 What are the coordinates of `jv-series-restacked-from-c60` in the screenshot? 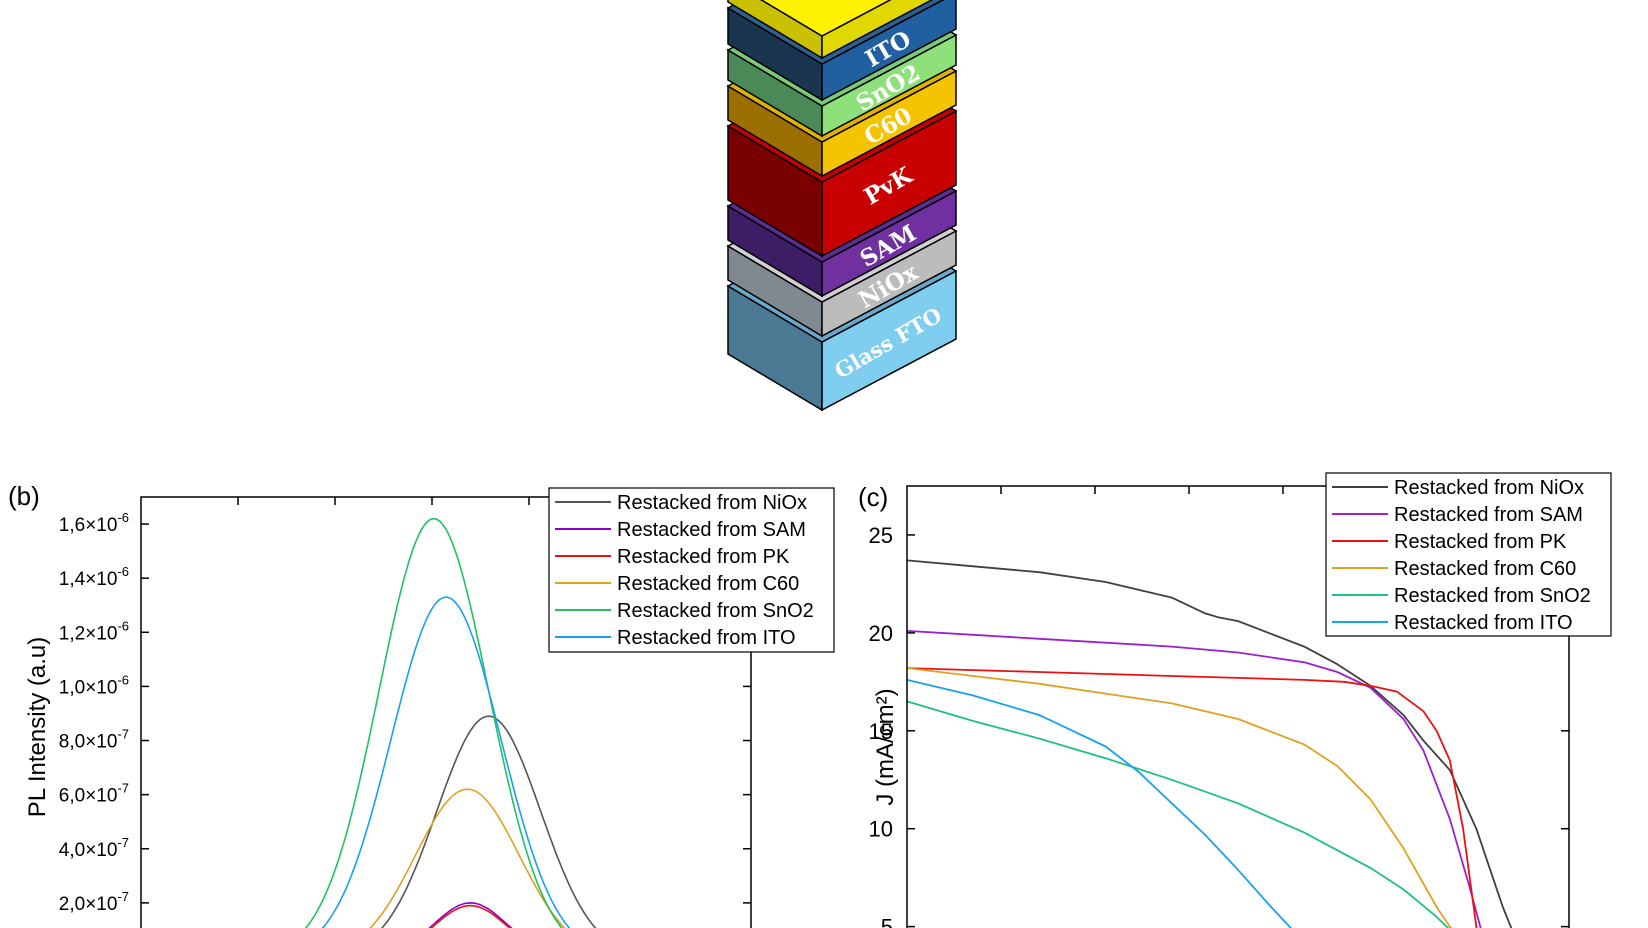 It's located at (1179, 797).